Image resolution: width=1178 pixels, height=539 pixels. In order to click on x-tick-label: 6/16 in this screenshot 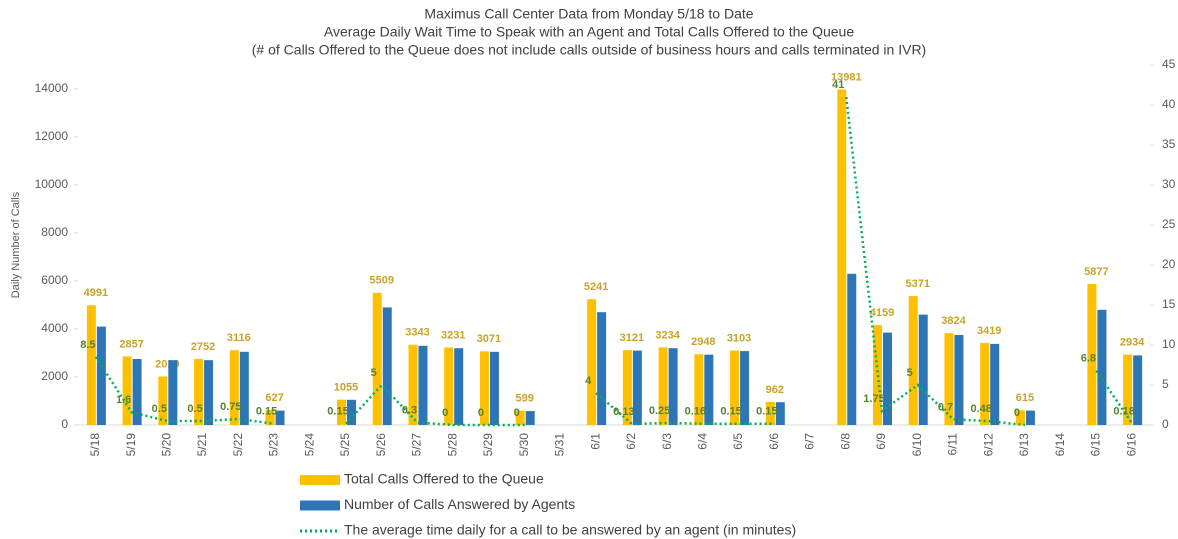, I will do `click(1131, 445)`.